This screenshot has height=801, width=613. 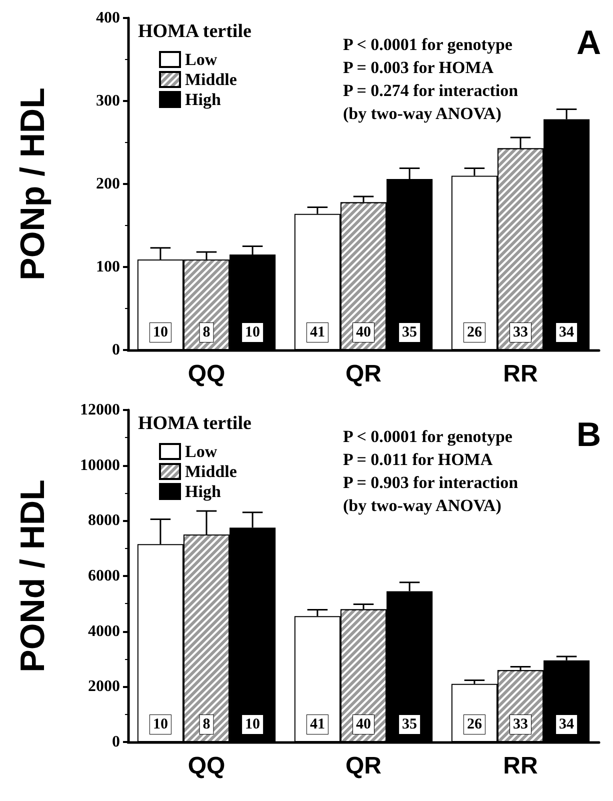 What do you see at coordinates (104, 631) in the screenshot?
I see `y-tick-label: 4000` at bounding box center [104, 631].